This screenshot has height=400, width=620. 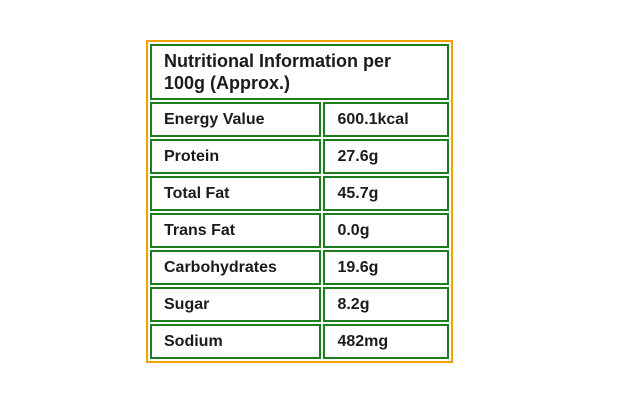 I want to click on table-row: Protein 27.6g, so click(x=299, y=156).